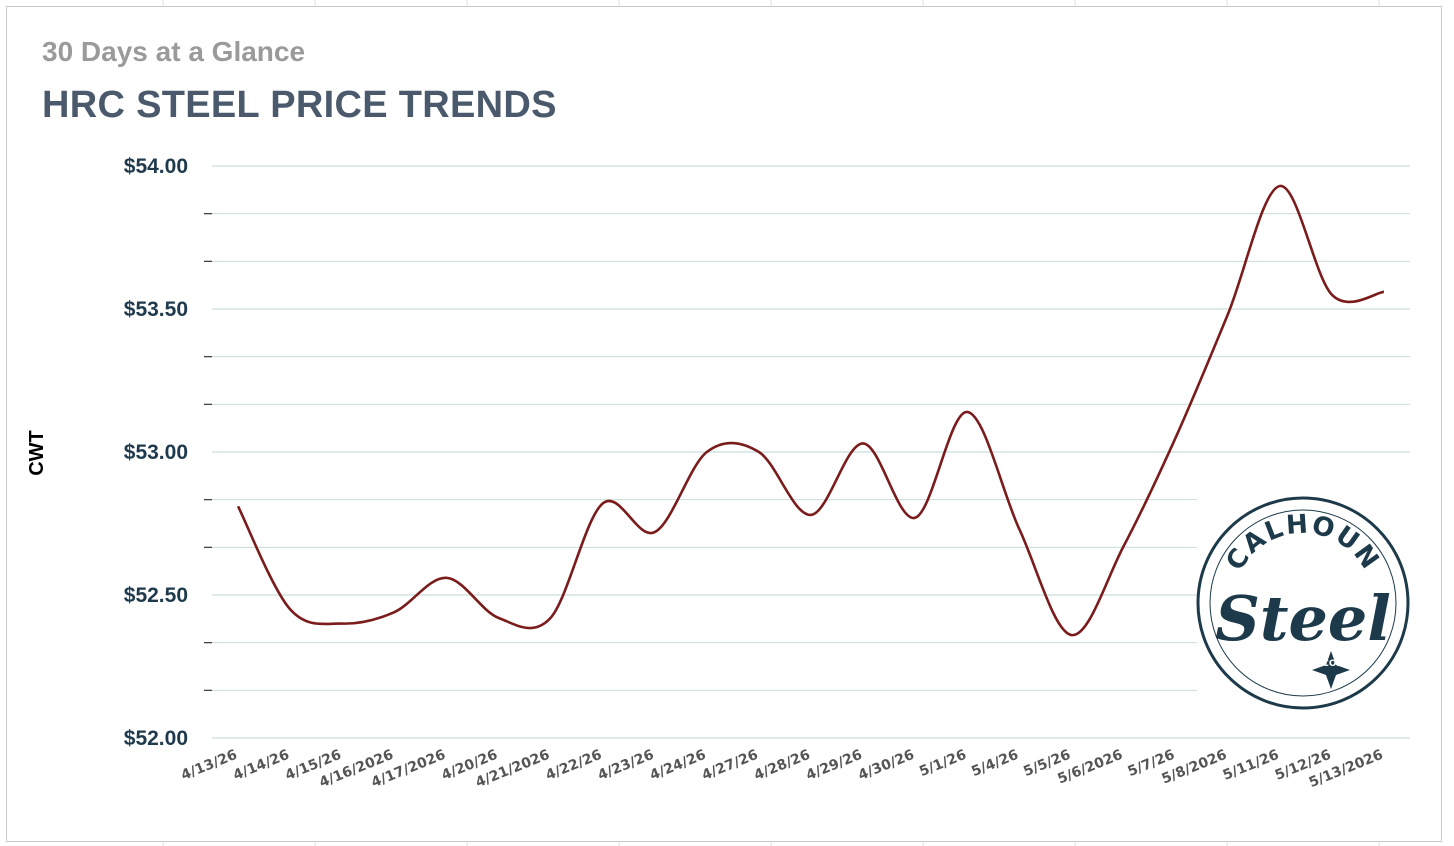  Describe the element at coordinates (678, 765) in the screenshot. I see `x-tick-label: 4/24/26` at that location.